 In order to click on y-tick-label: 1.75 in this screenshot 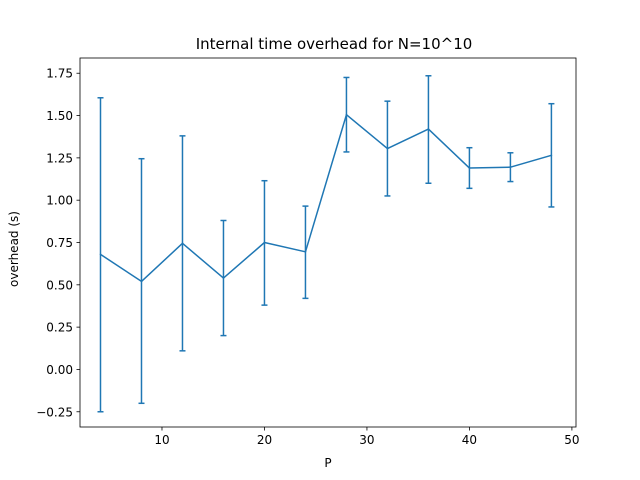, I will do `click(59, 74)`.